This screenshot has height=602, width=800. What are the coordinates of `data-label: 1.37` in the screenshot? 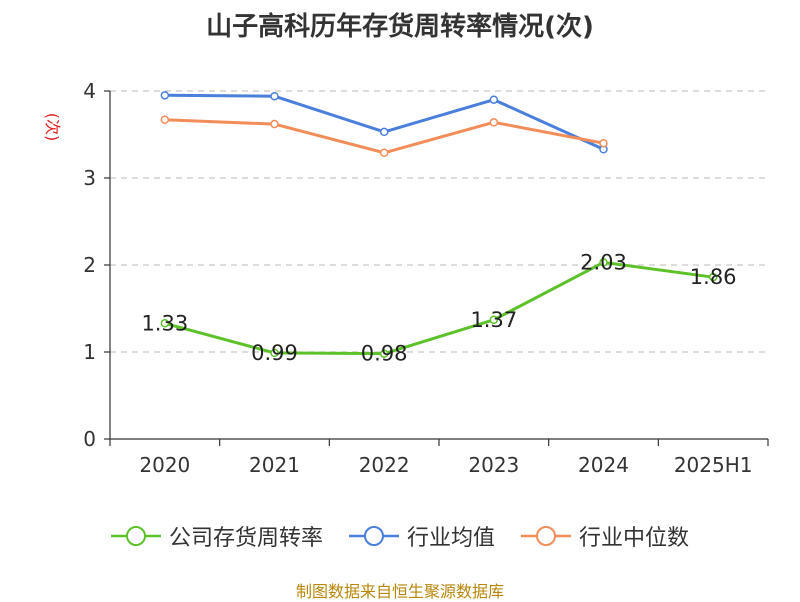 It's located at (493, 320).